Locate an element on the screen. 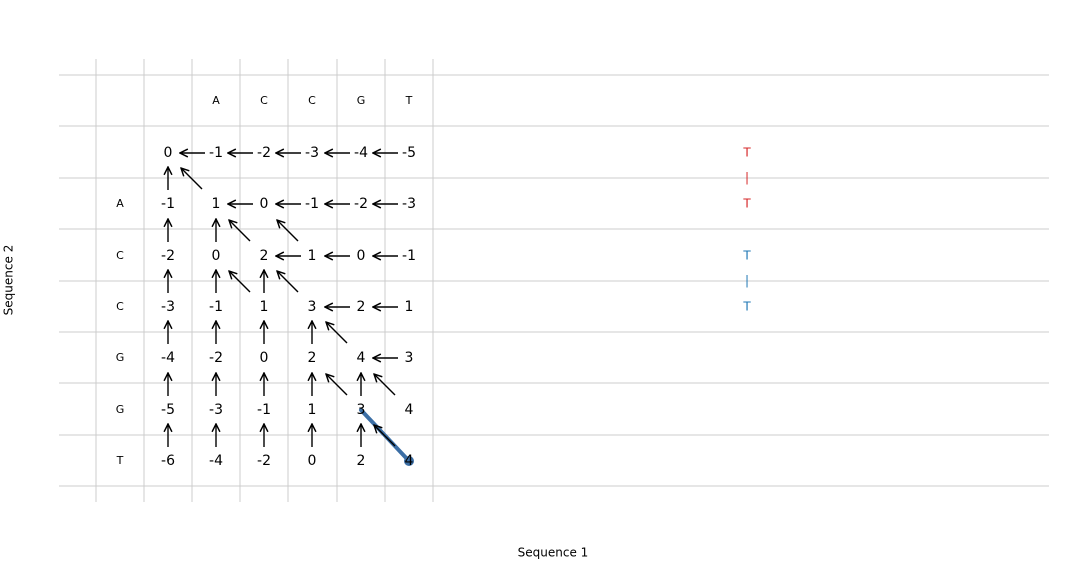 The width and height of the screenshot is (1080, 576). y-axis-label: Sequence 2 is located at coordinates (9, 280).